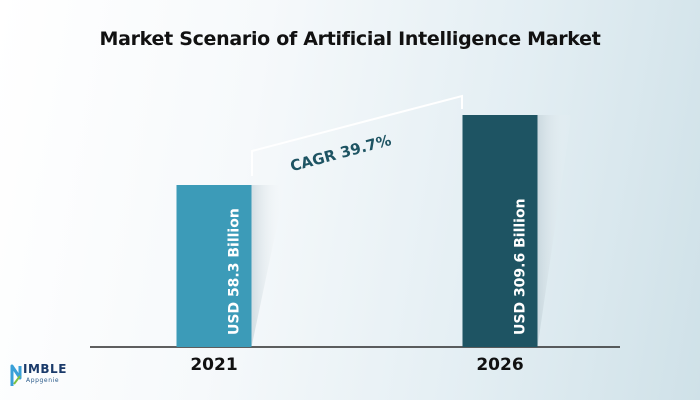 Image resolution: width=700 pixels, height=400 pixels. I want to click on bar-value-label: USD 309.6 Billion, so click(521, 266).